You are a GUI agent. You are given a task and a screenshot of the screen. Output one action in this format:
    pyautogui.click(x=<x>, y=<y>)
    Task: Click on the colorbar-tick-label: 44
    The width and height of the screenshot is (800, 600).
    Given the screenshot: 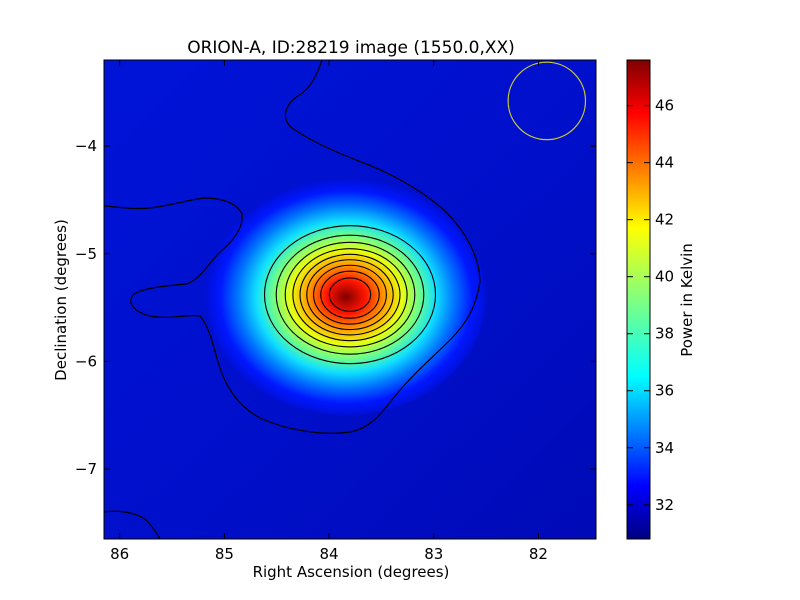 What is the action you would take?
    pyautogui.click(x=664, y=163)
    